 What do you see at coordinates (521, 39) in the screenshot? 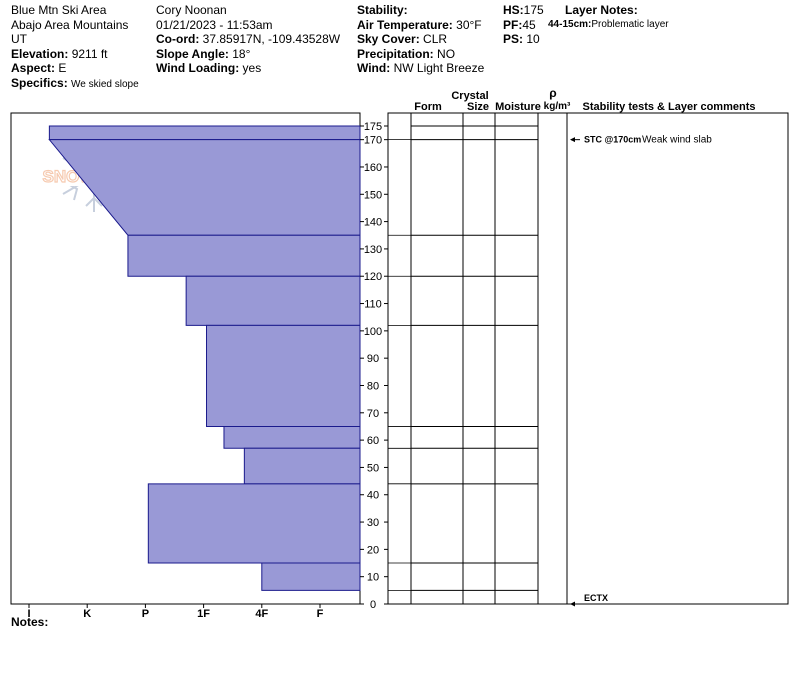
I see `ps: PS: 10` at bounding box center [521, 39].